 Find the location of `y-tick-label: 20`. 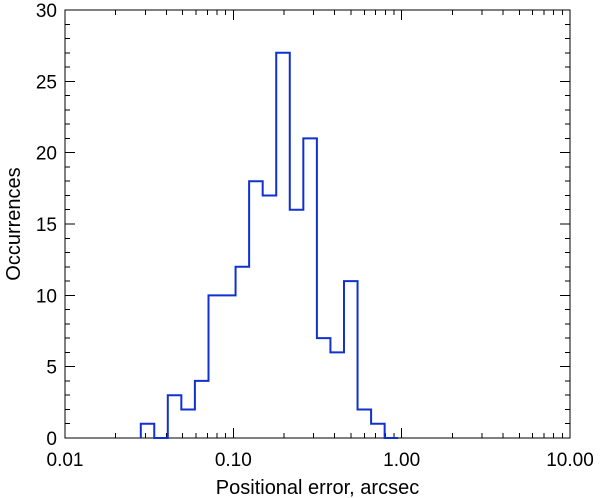

y-tick-label: 20 is located at coordinates (46, 154).